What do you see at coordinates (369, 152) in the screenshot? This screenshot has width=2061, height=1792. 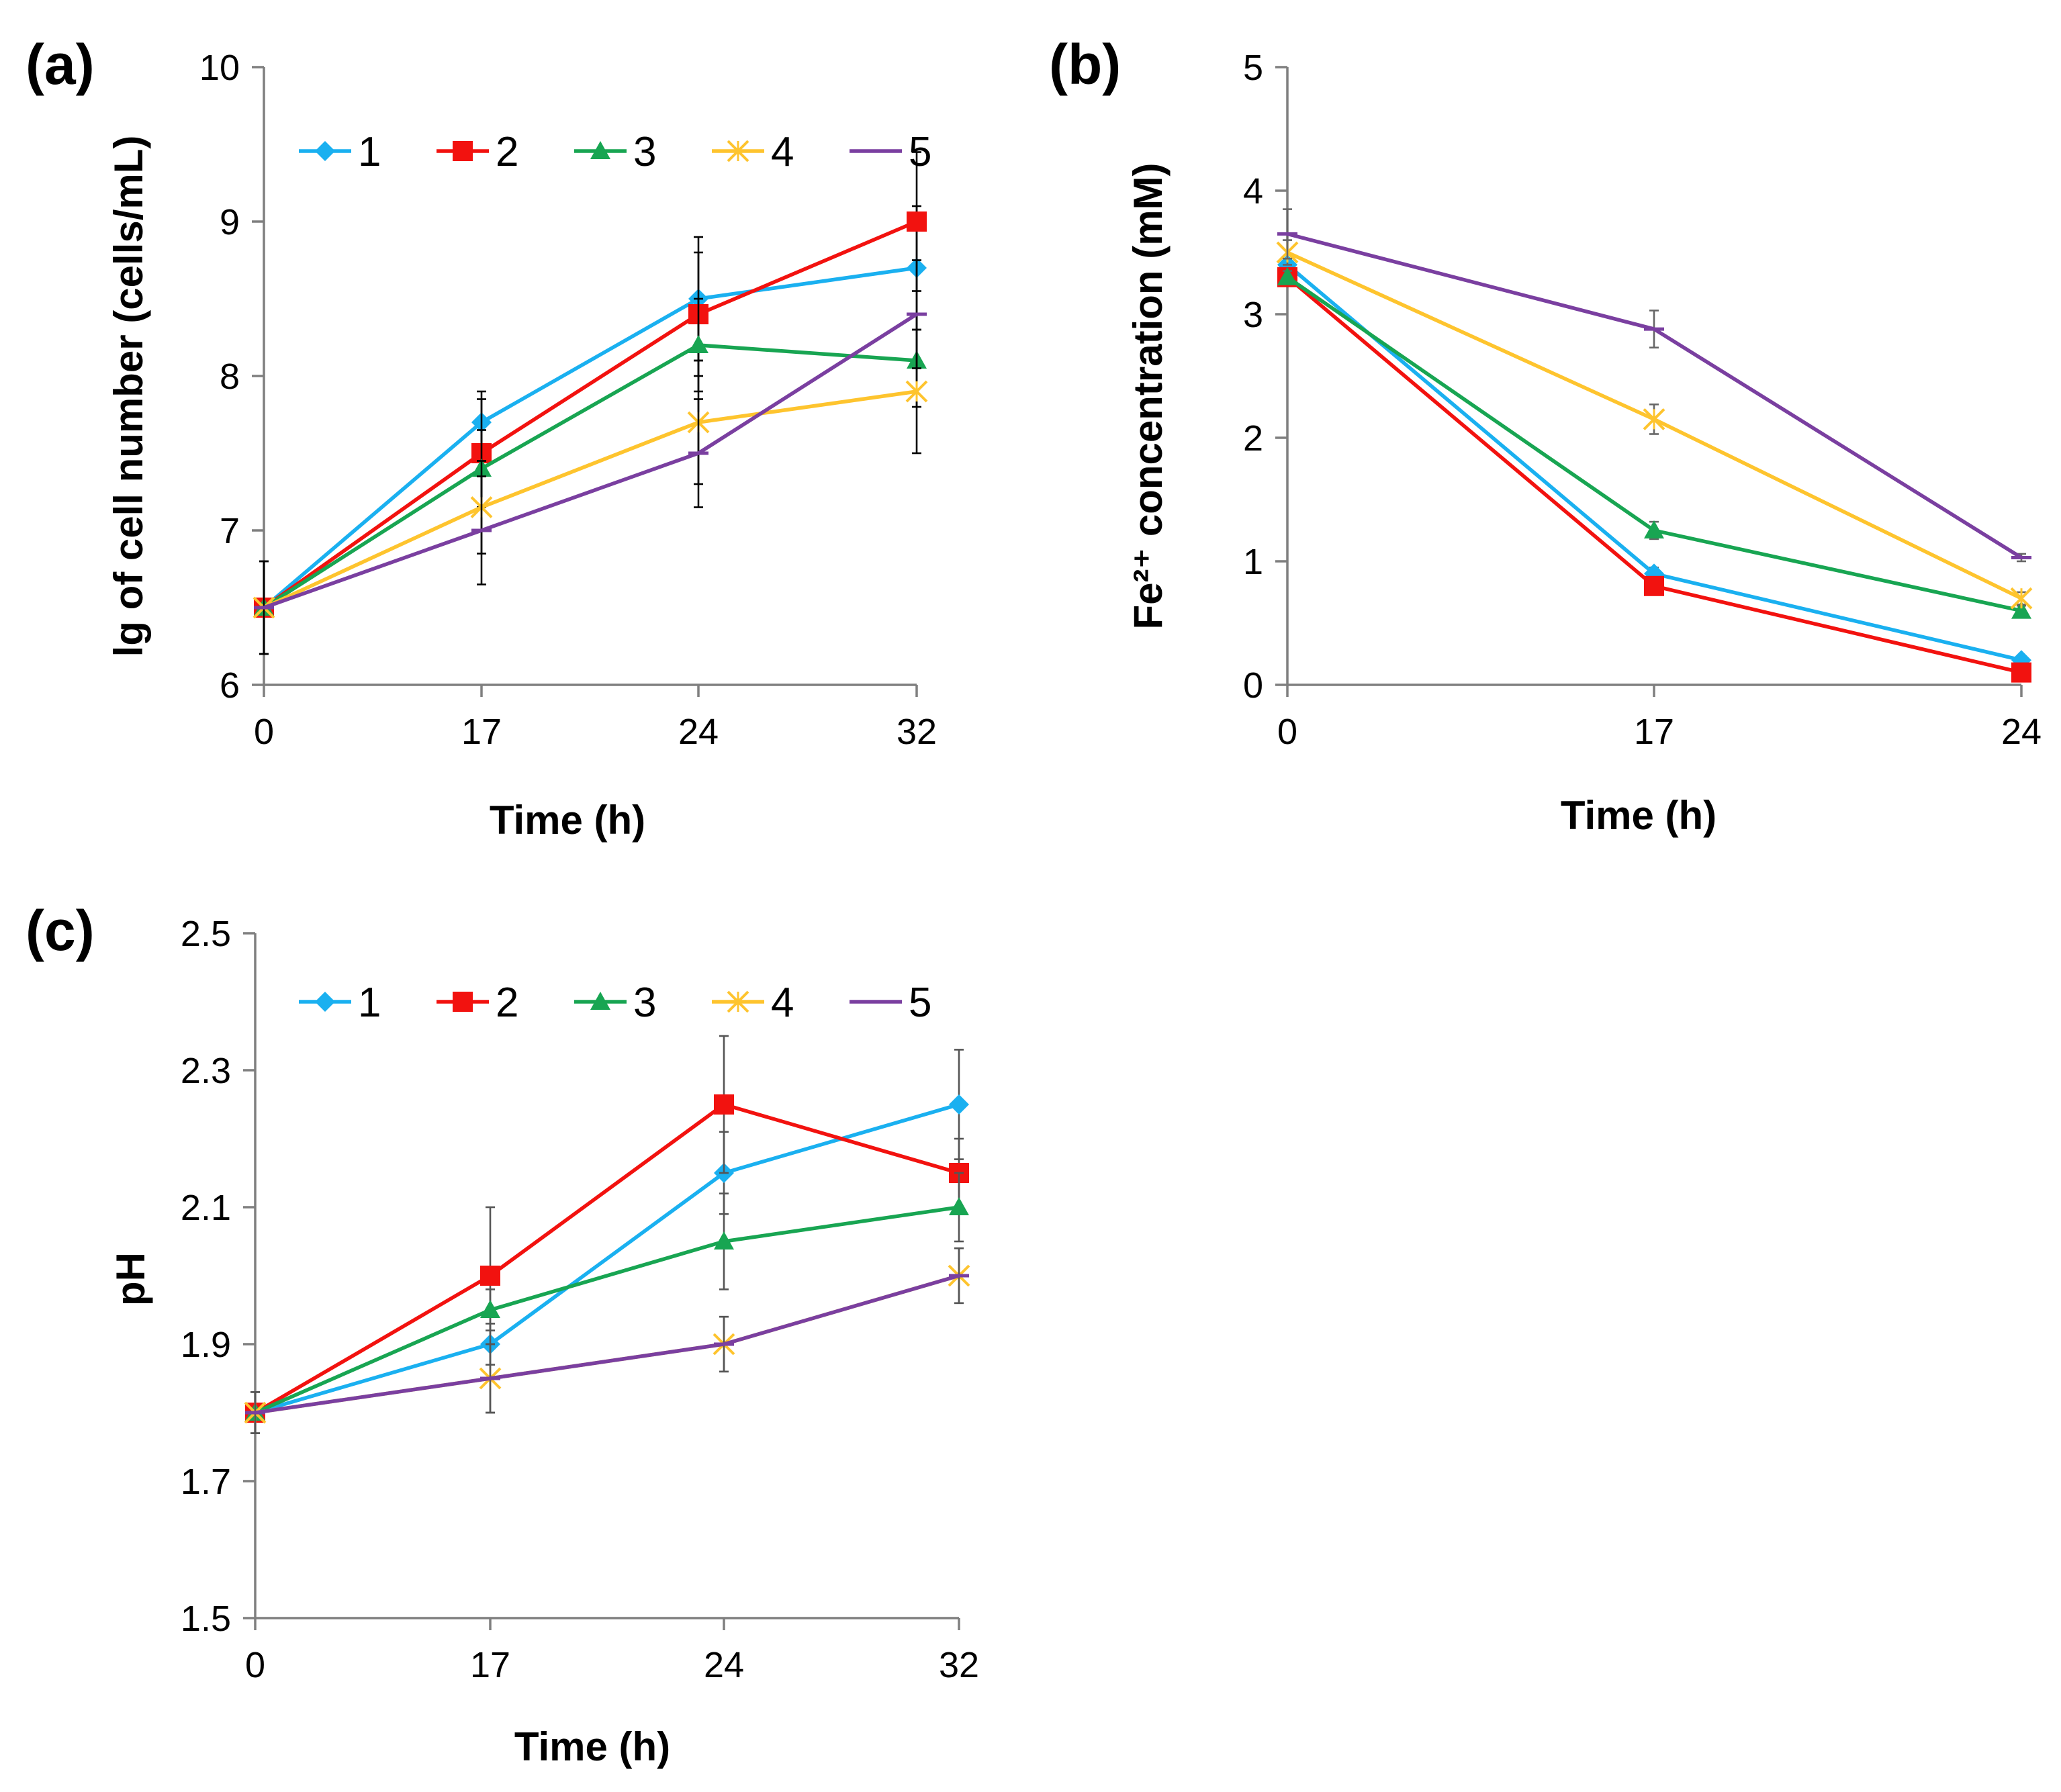 I see `legend-a-label-1: 1` at bounding box center [369, 152].